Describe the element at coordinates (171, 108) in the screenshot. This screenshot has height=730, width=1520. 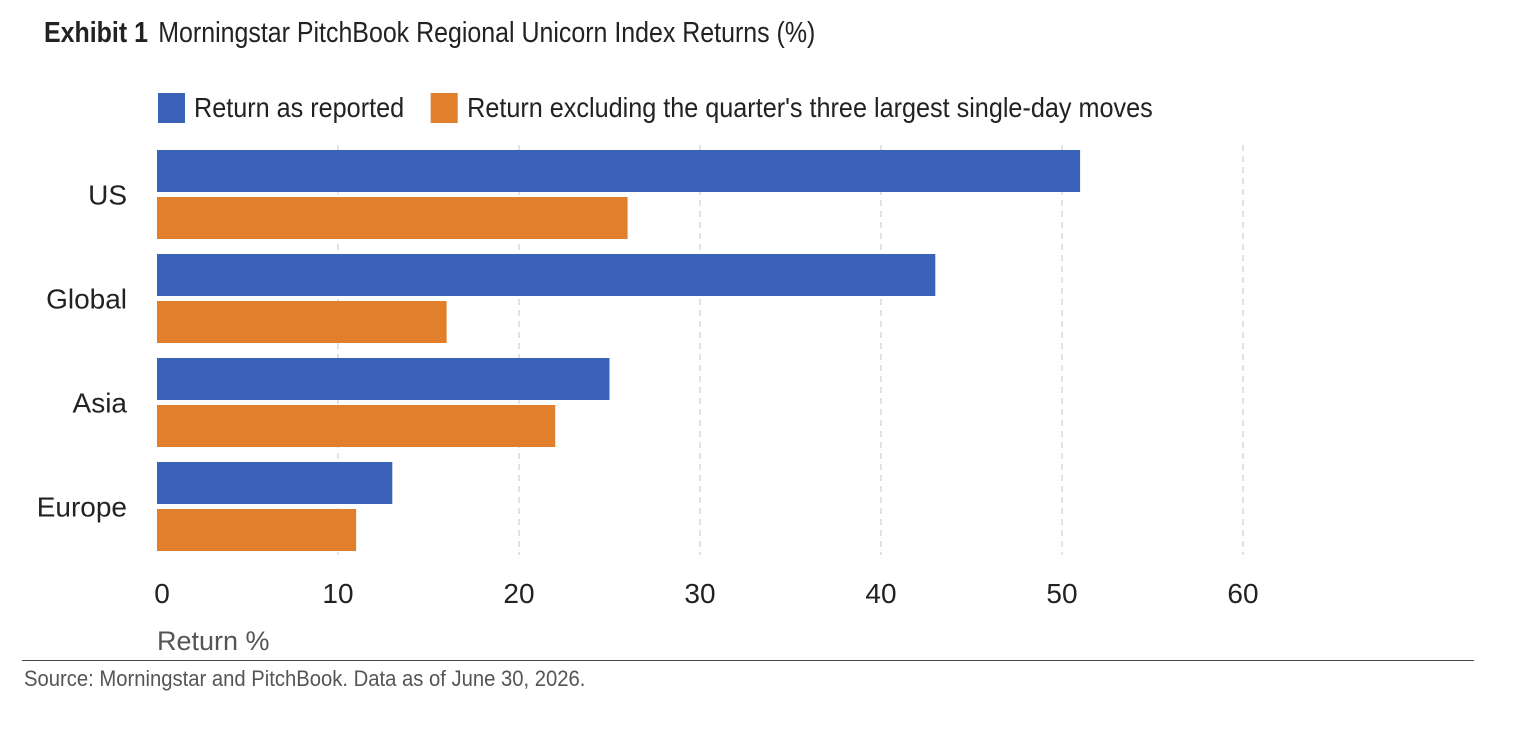
I see `legend-swatch-reported` at that location.